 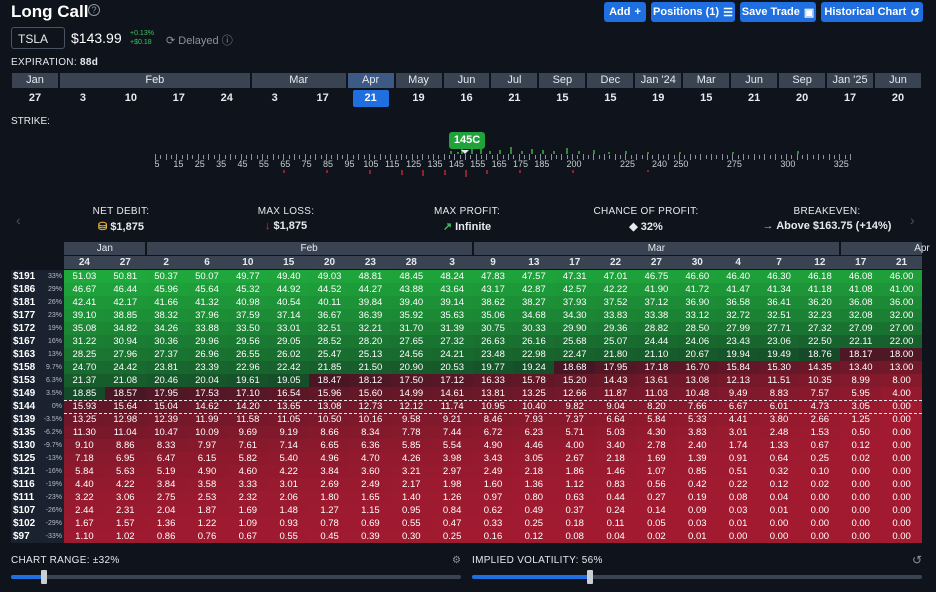 What do you see at coordinates (370, 484) in the screenshot?
I see `pl-cell: 2.49` at bounding box center [370, 484].